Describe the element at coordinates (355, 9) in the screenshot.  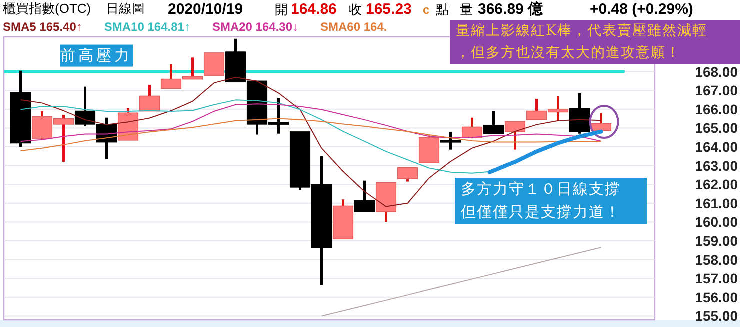
I see `text: 收` at that location.